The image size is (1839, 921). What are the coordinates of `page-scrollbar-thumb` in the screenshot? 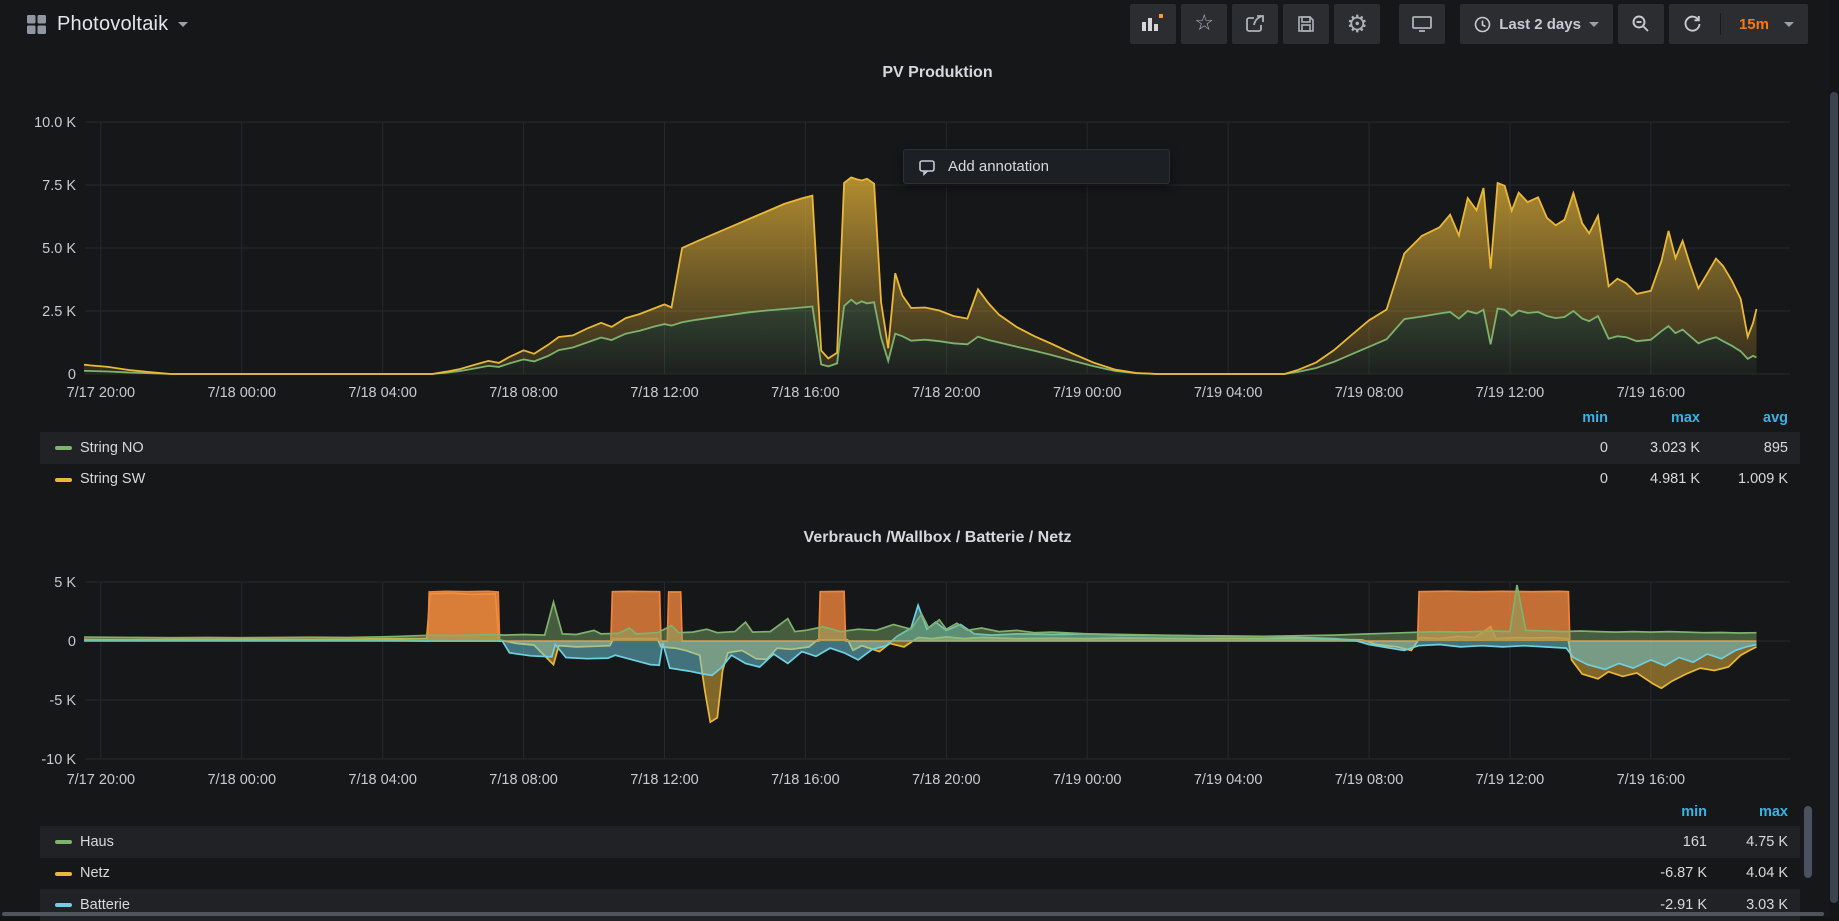 It's located at (1834, 497).